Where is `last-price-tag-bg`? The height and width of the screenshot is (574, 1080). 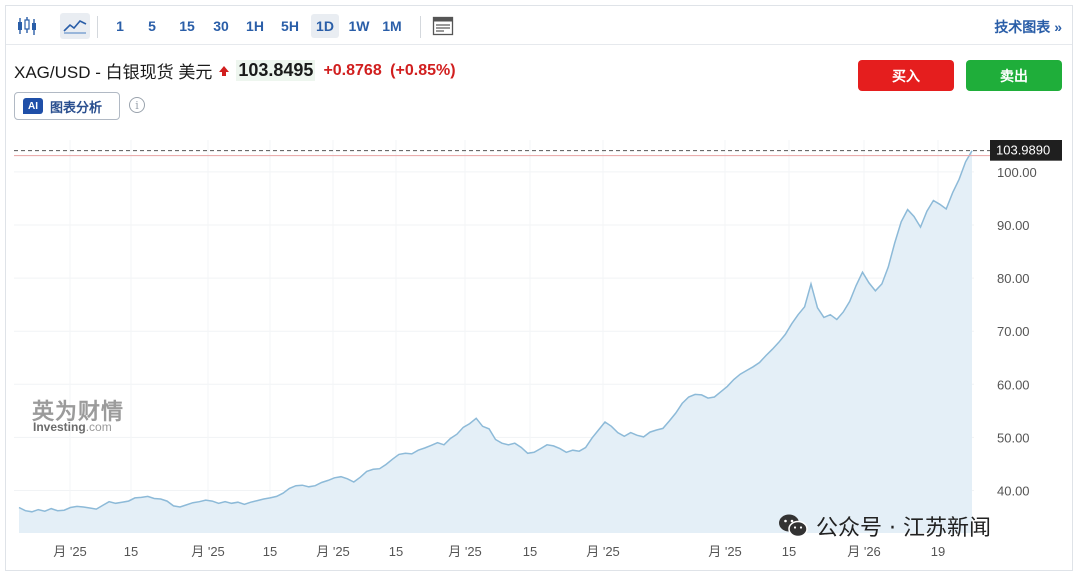 last-price-tag-bg is located at coordinates (1026, 150).